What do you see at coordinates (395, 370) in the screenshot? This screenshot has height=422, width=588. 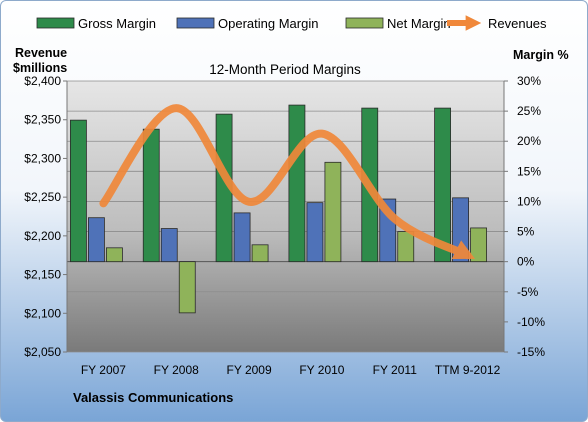 I see `x-tick-label: FY 2011` at bounding box center [395, 370].